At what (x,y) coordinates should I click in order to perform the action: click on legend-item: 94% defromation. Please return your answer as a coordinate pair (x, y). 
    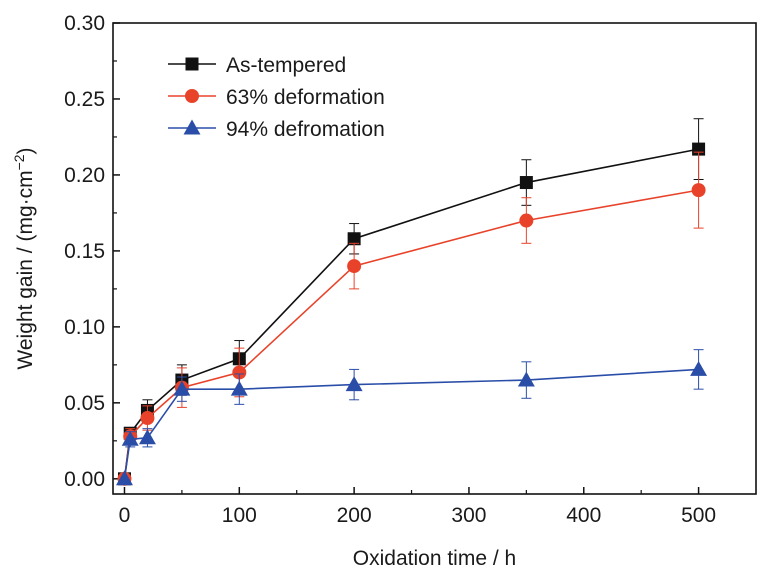
    Looking at the image, I should click on (276, 129).